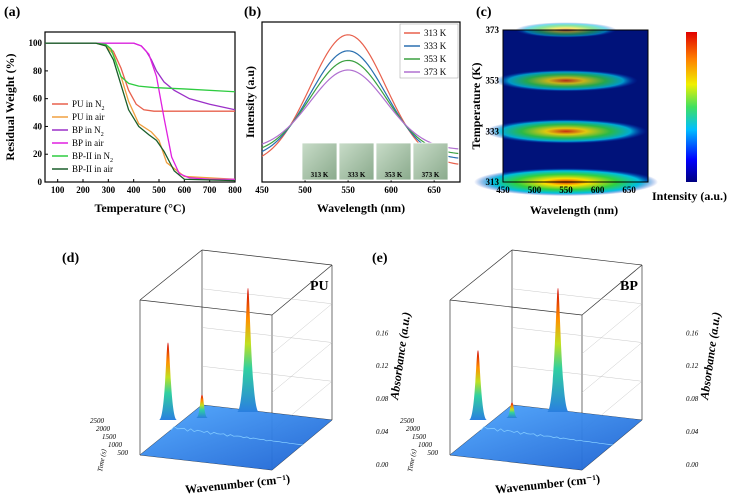  What do you see at coordinates (689, 196) in the screenshot?
I see `panel-c-colorbar-label: Intensity (a.u.)` at bounding box center [689, 196].